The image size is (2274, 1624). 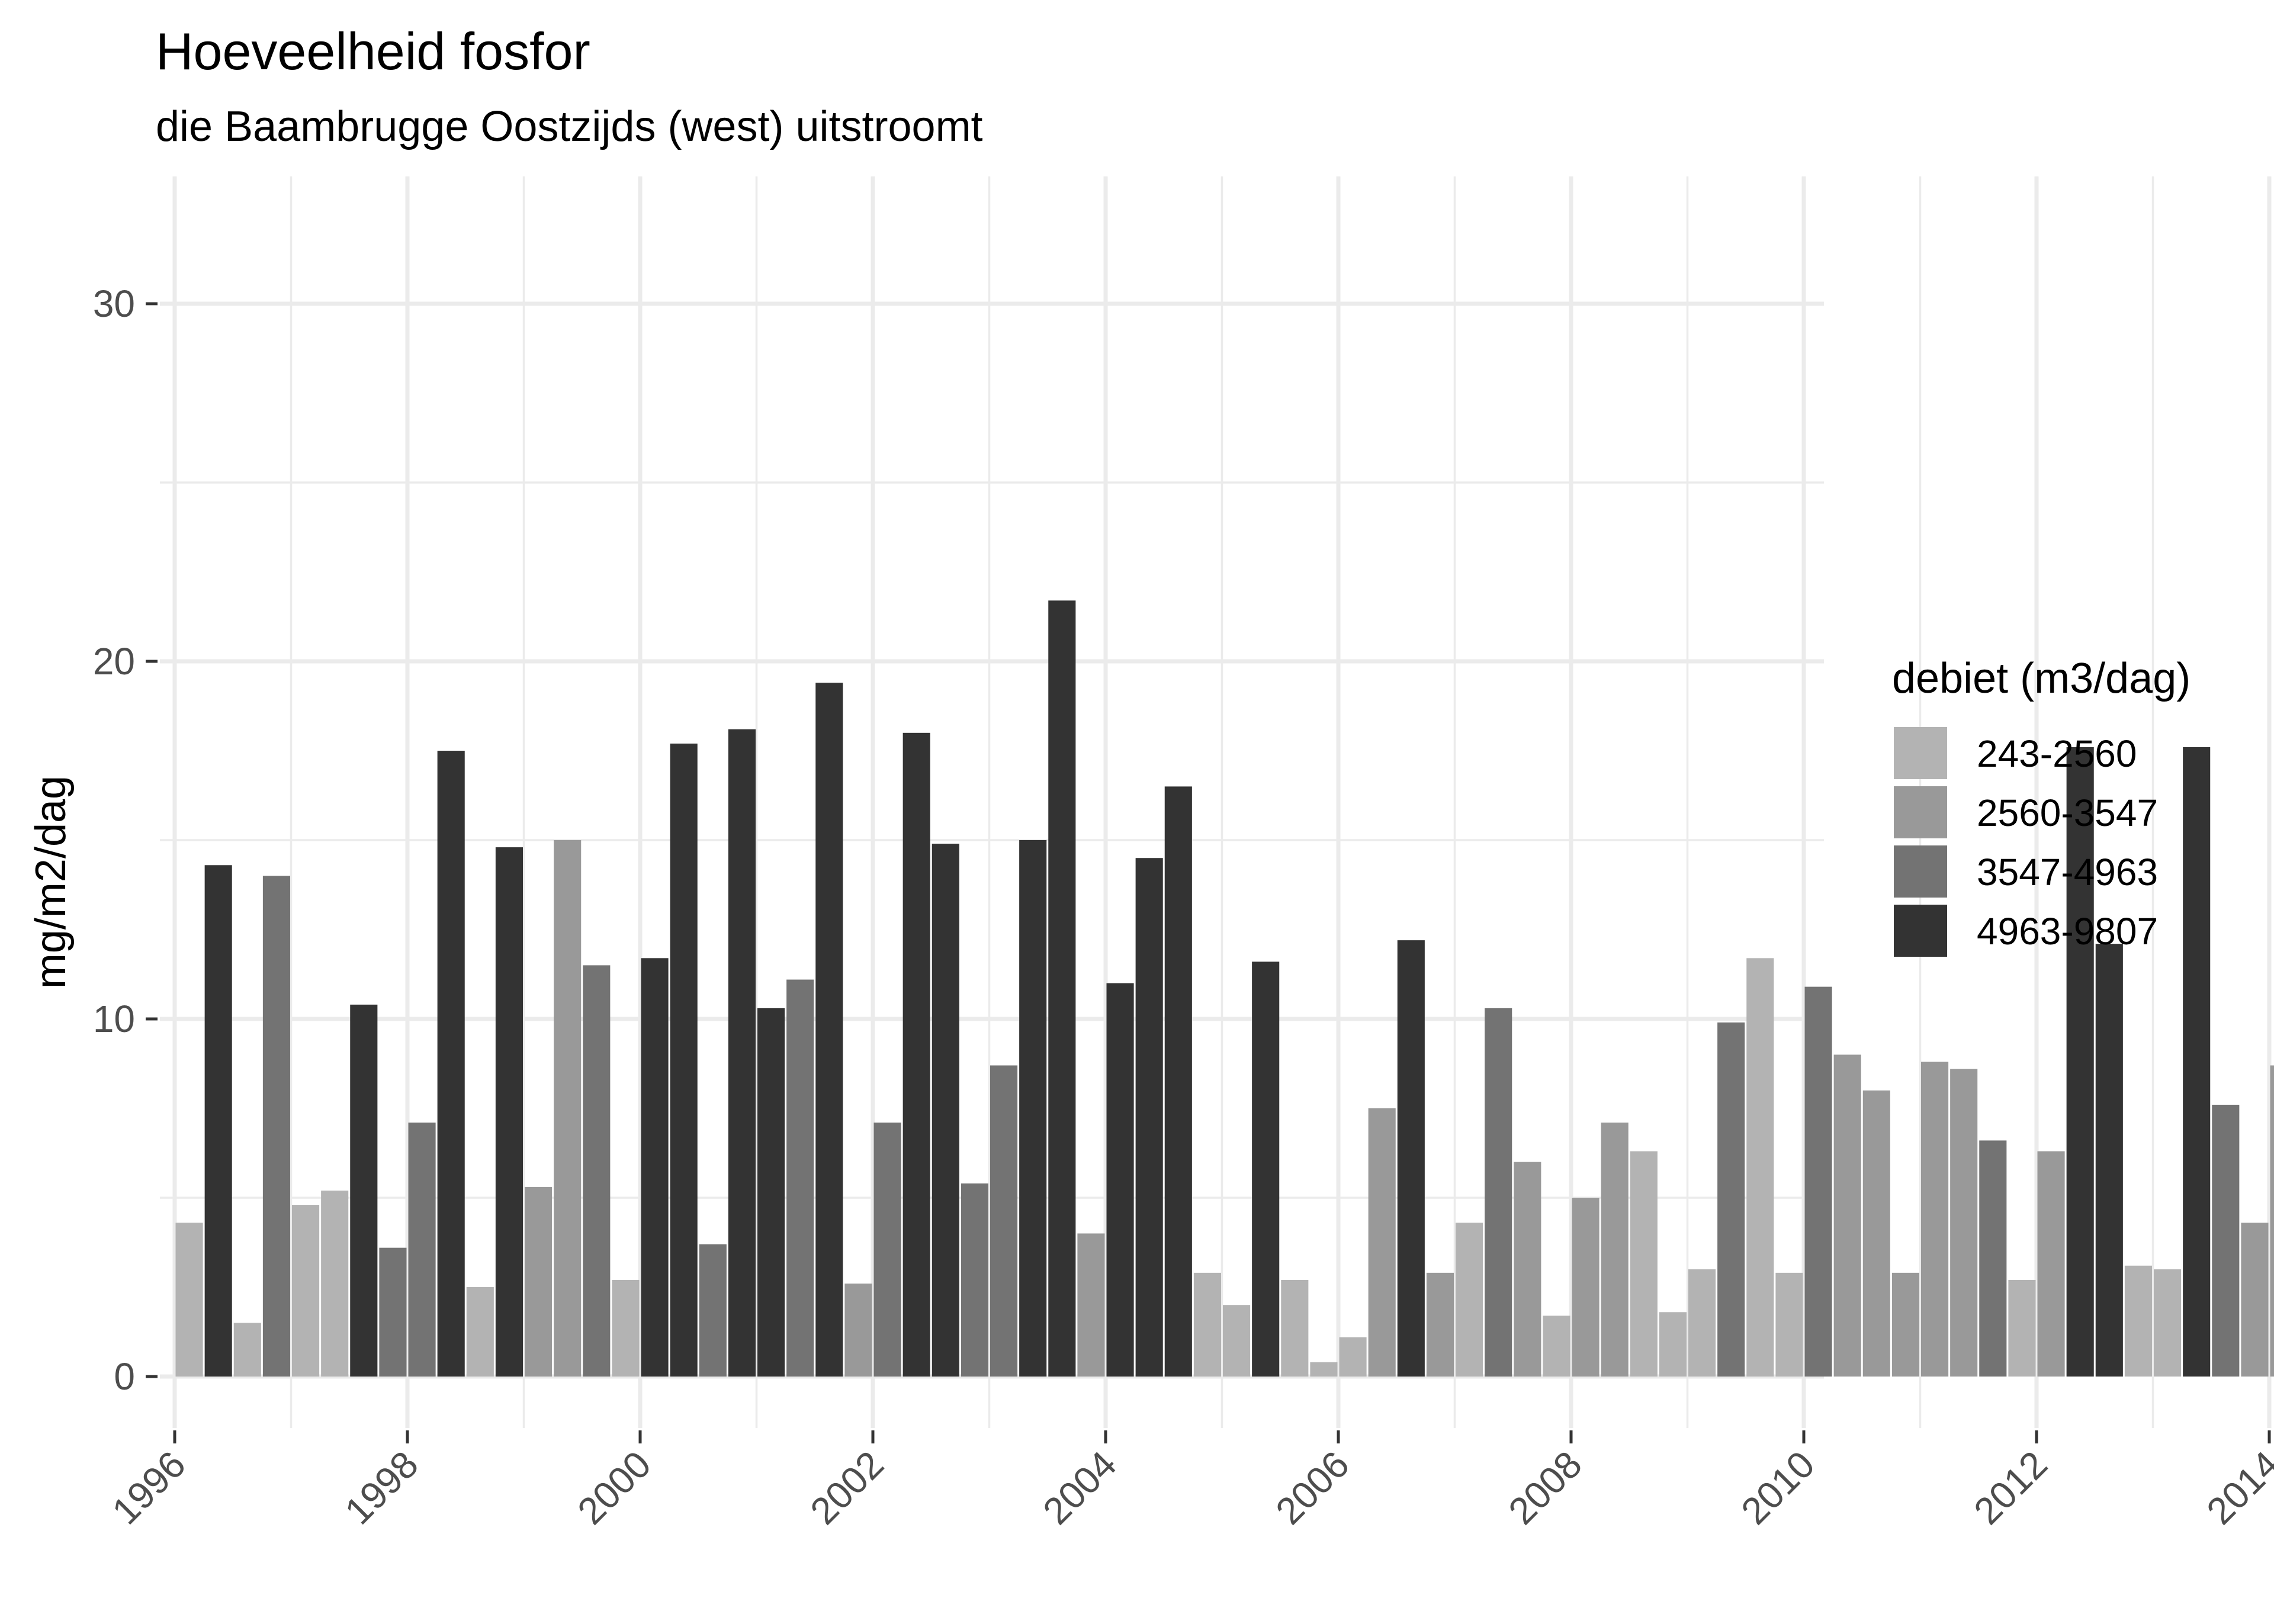 What do you see at coordinates (2067, 813) in the screenshot?
I see `legend-label: 2560-3547` at bounding box center [2067, 813].